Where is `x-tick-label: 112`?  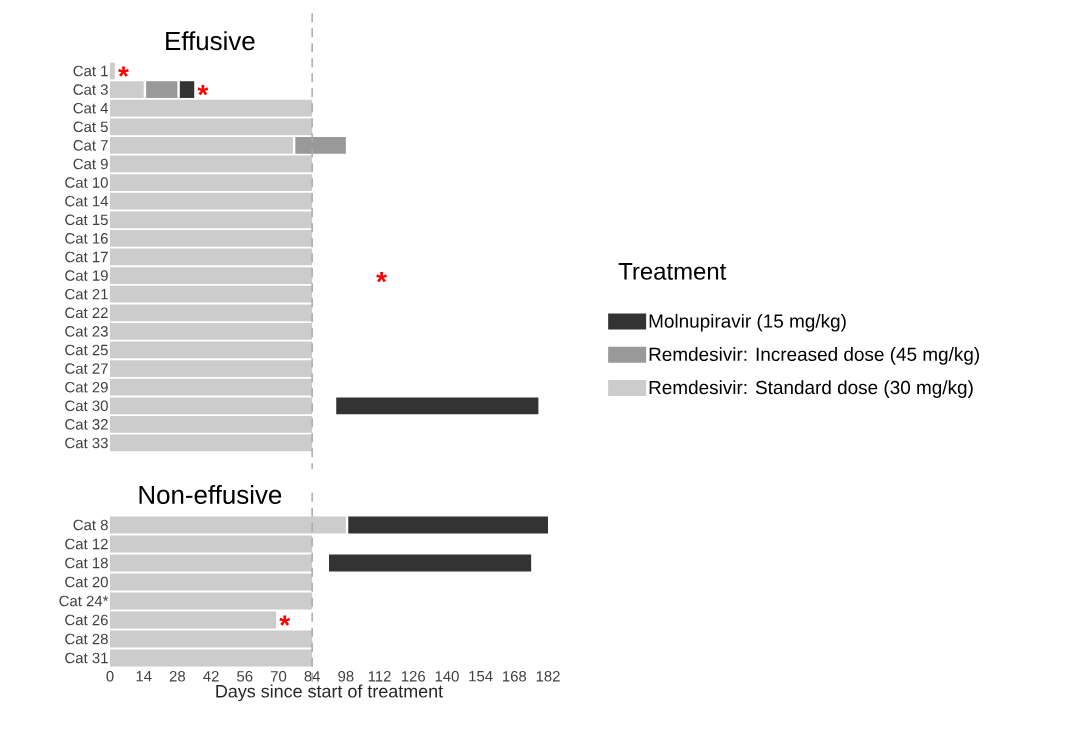
x-tick-label: 112 is located at coordinates (379, 676).